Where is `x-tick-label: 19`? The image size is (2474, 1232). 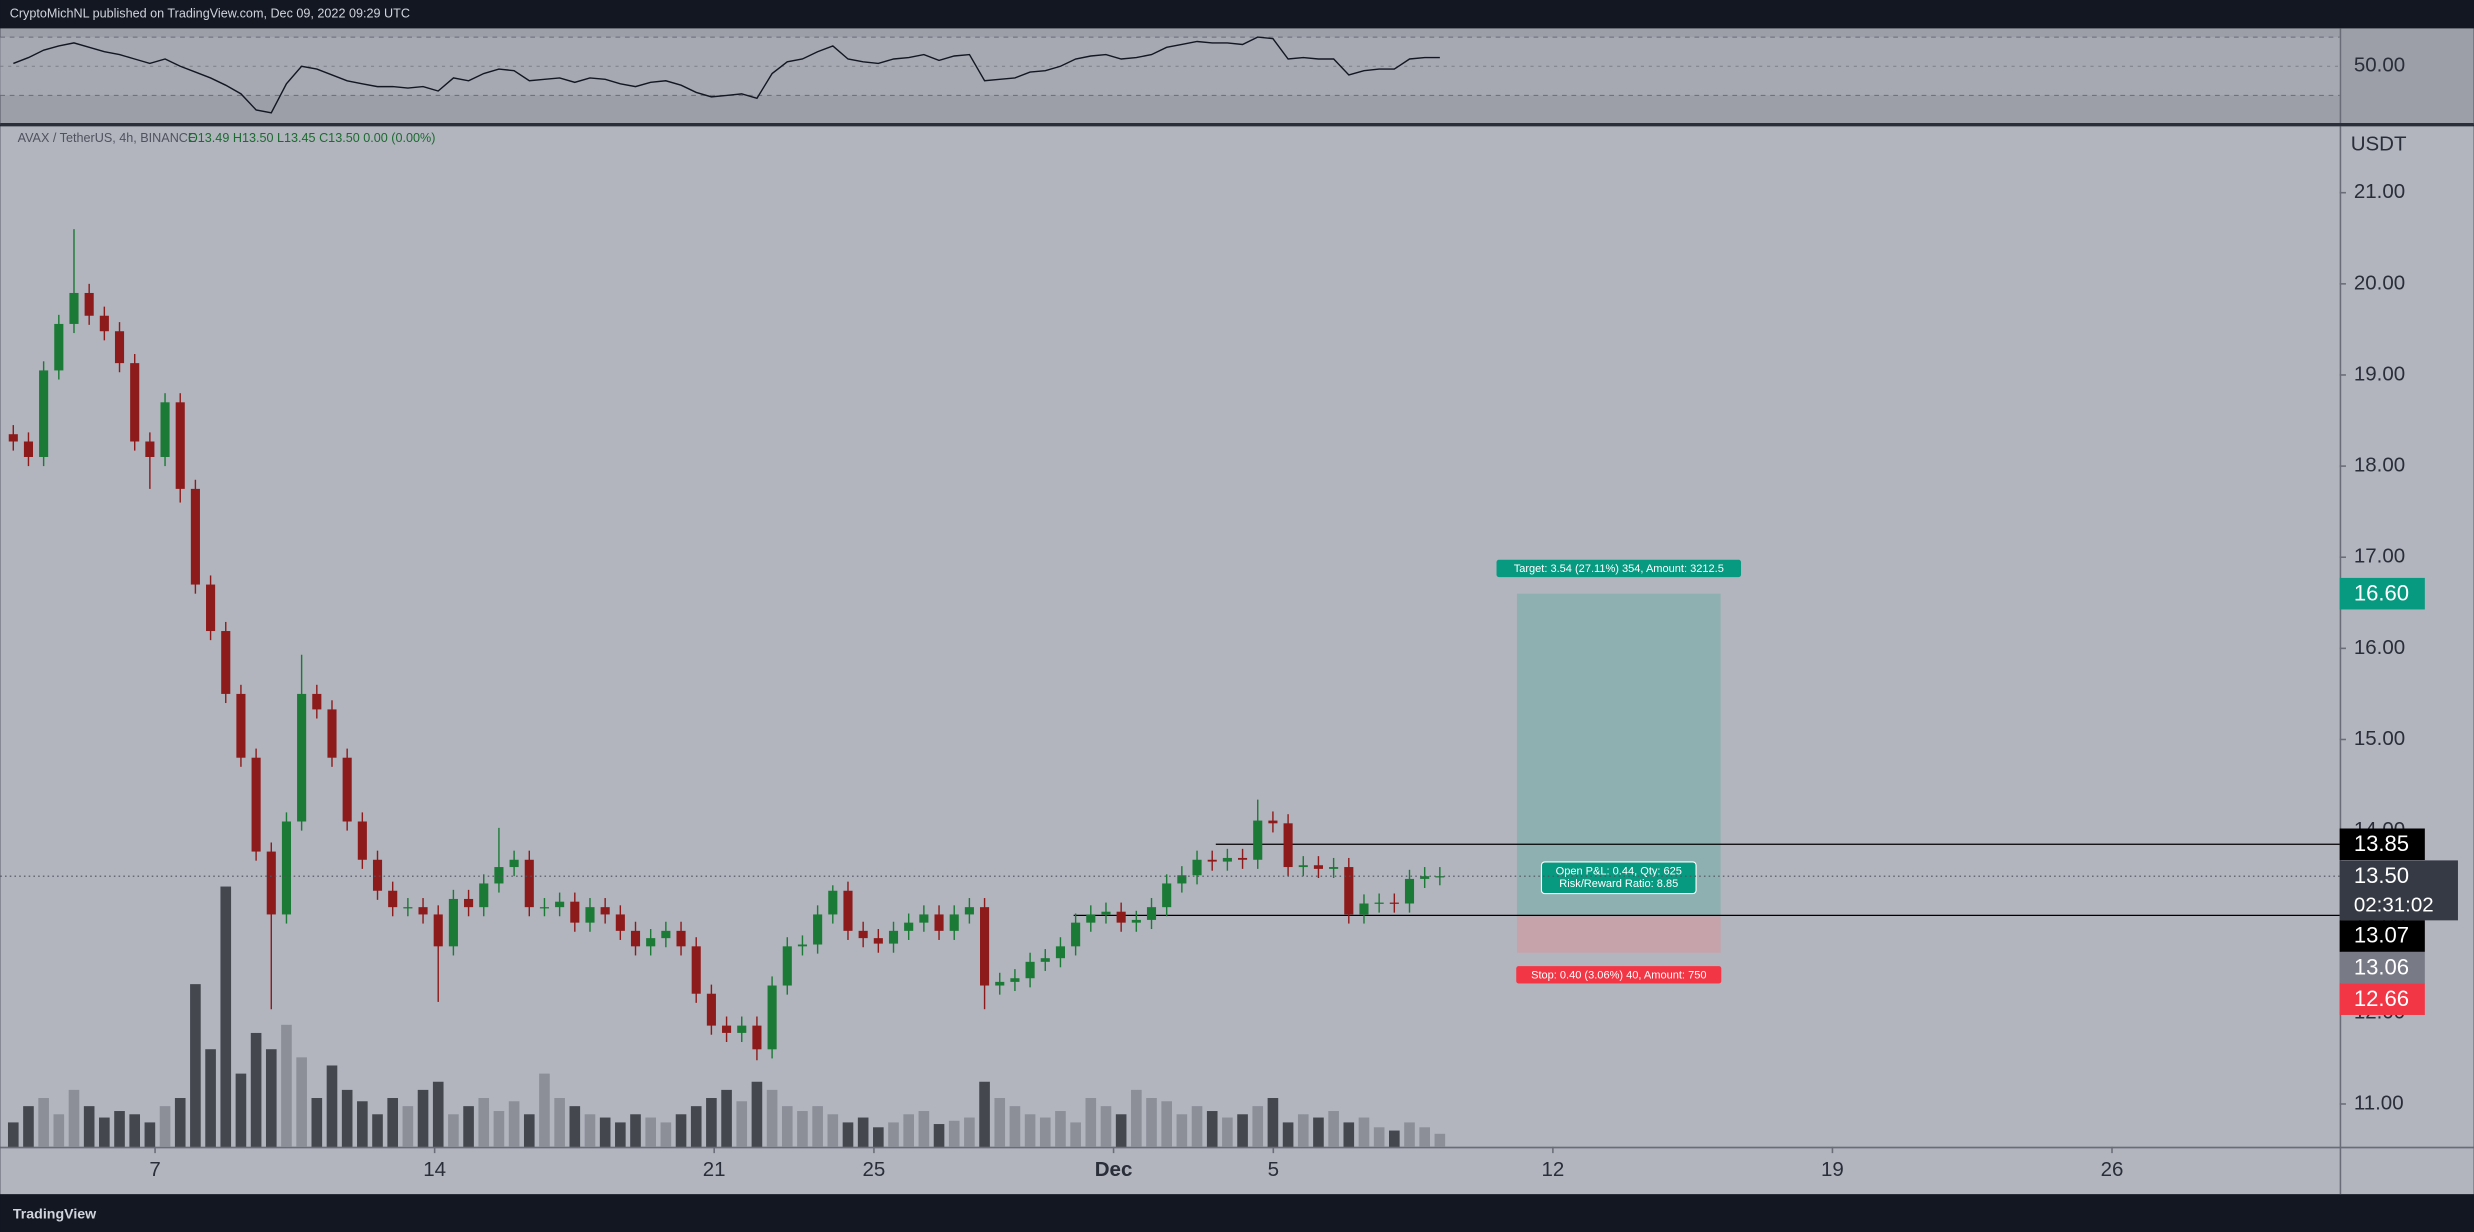 x-tick-label: 19 is located at coordinates (1832, 1169).